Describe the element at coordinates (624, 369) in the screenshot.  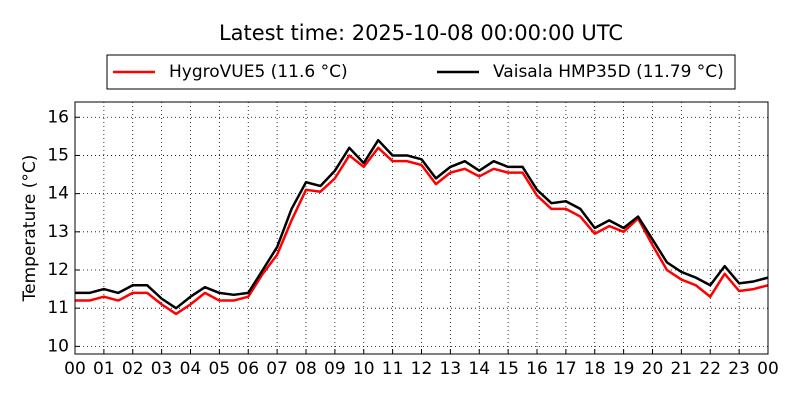
I see `x-tick-label: 19` at that location.